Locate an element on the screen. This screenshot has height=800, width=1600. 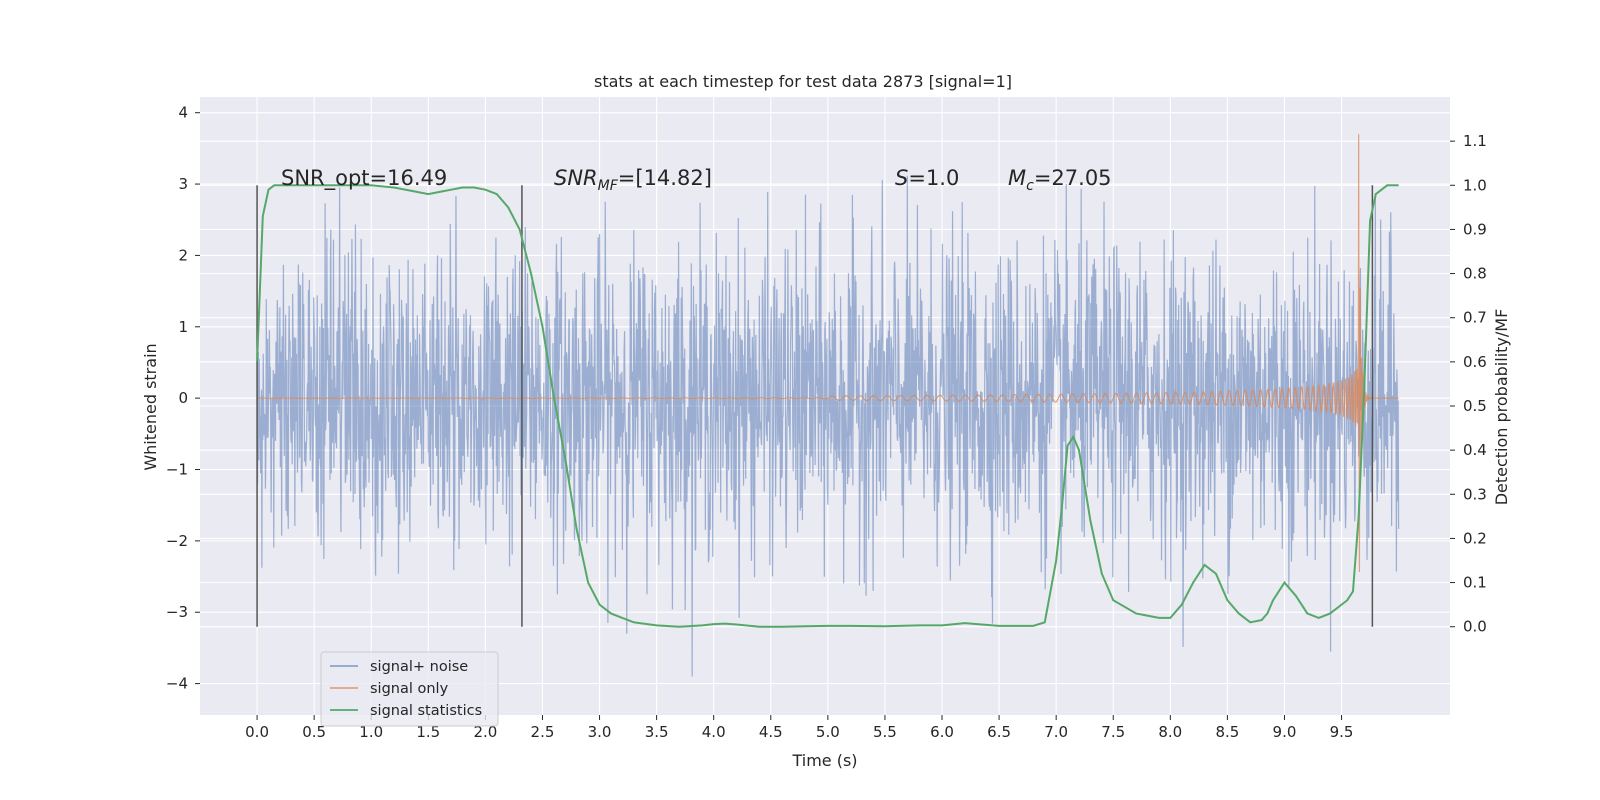
x-tick-label-14: 7.0 is located at coordinates (1056, 732).